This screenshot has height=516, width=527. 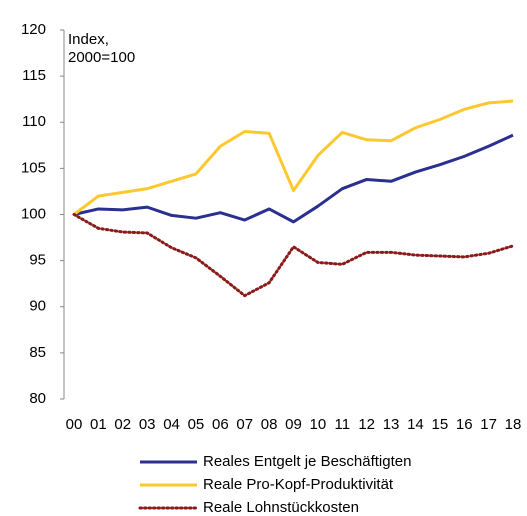 I want to click on y-tick-label: 80, so click(x=37, y=398).